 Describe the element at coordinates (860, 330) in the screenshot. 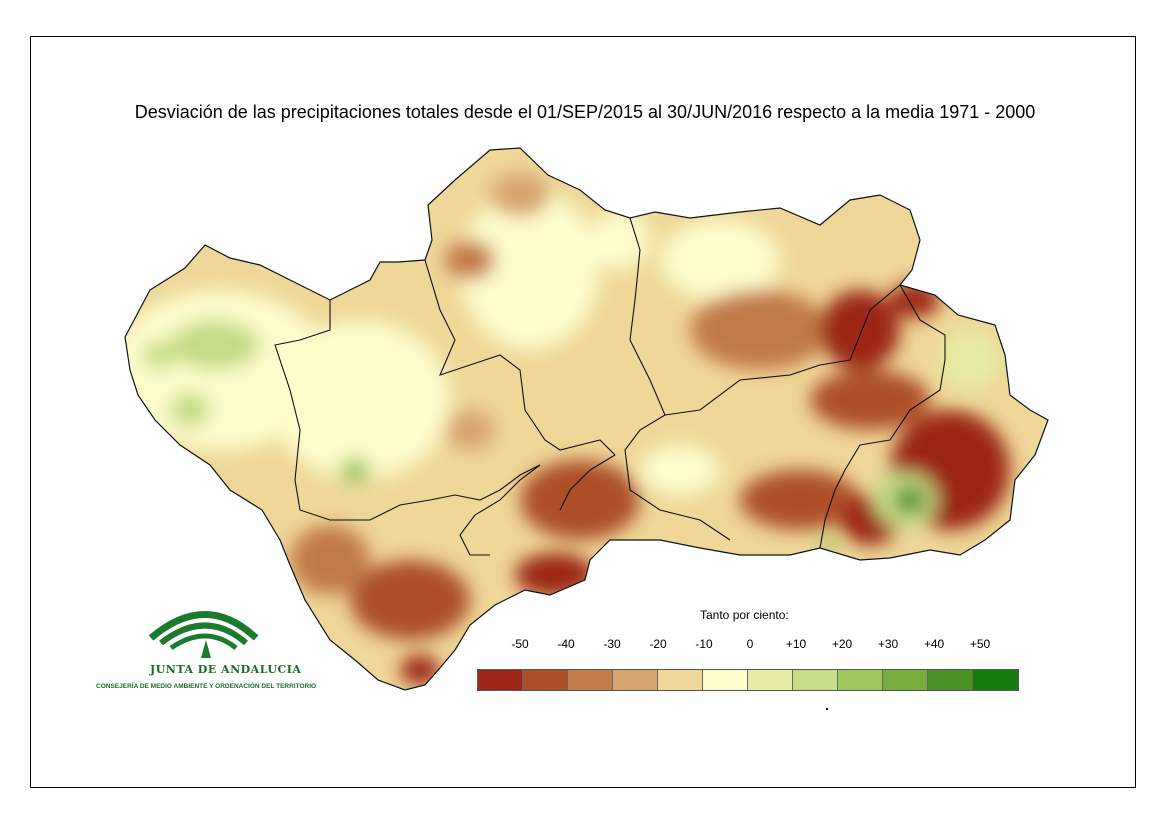

I see `dry-ne` at that location.